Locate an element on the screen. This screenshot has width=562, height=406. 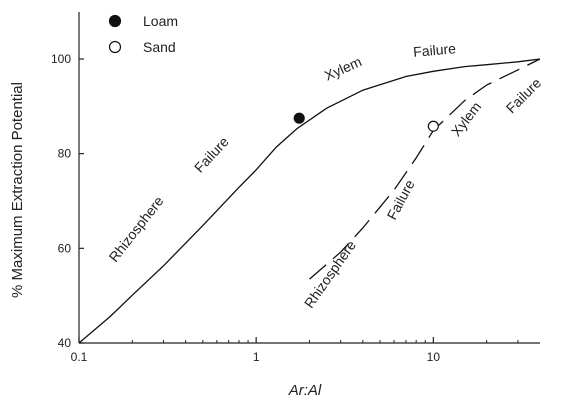
data-point-sand is located at coordinates (433, 126).